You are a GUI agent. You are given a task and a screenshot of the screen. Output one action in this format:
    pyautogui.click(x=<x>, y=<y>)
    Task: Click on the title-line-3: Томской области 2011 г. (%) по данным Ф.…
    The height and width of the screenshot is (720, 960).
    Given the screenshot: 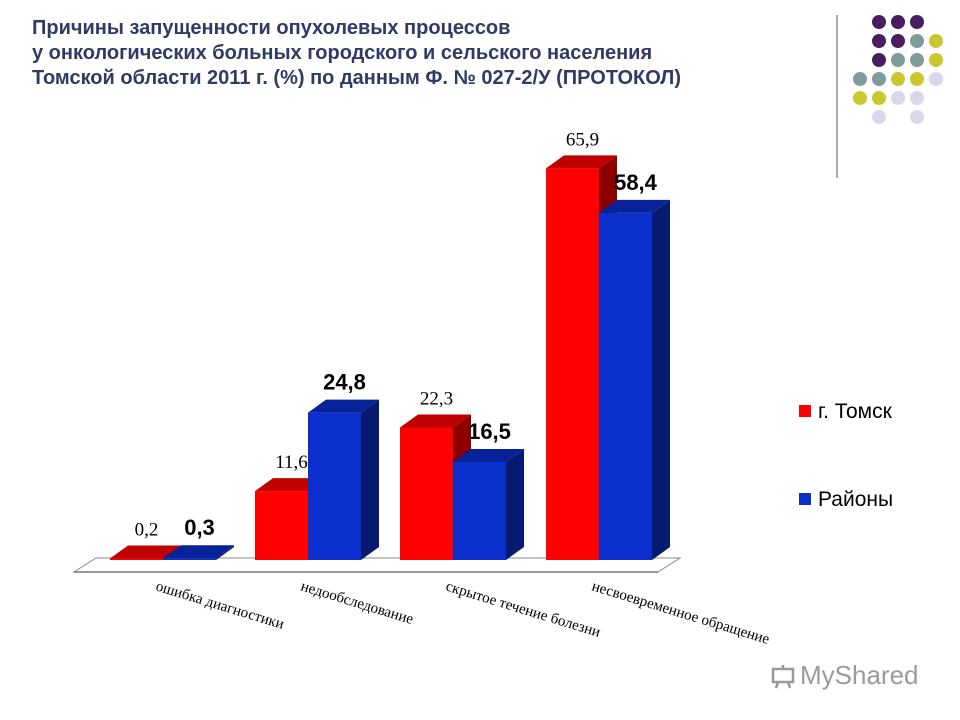 What is the action you would take?
    pyautogui.click(x=357, y=78)
    